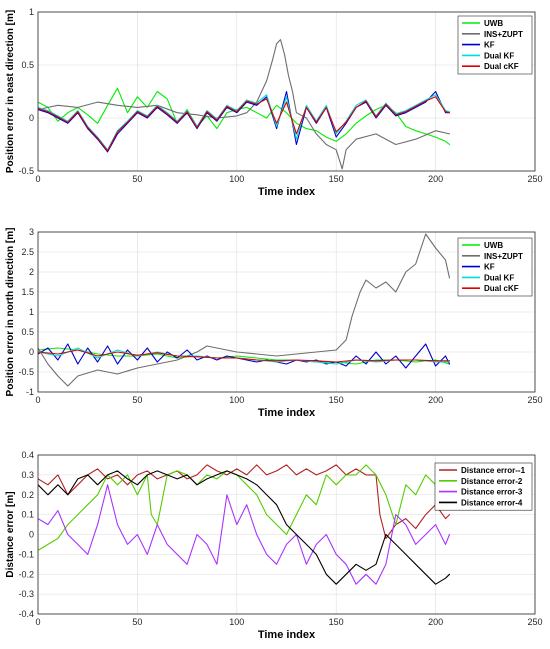  I want to click on y-axis-label: Position error in east direction [m], so click(10, 91).